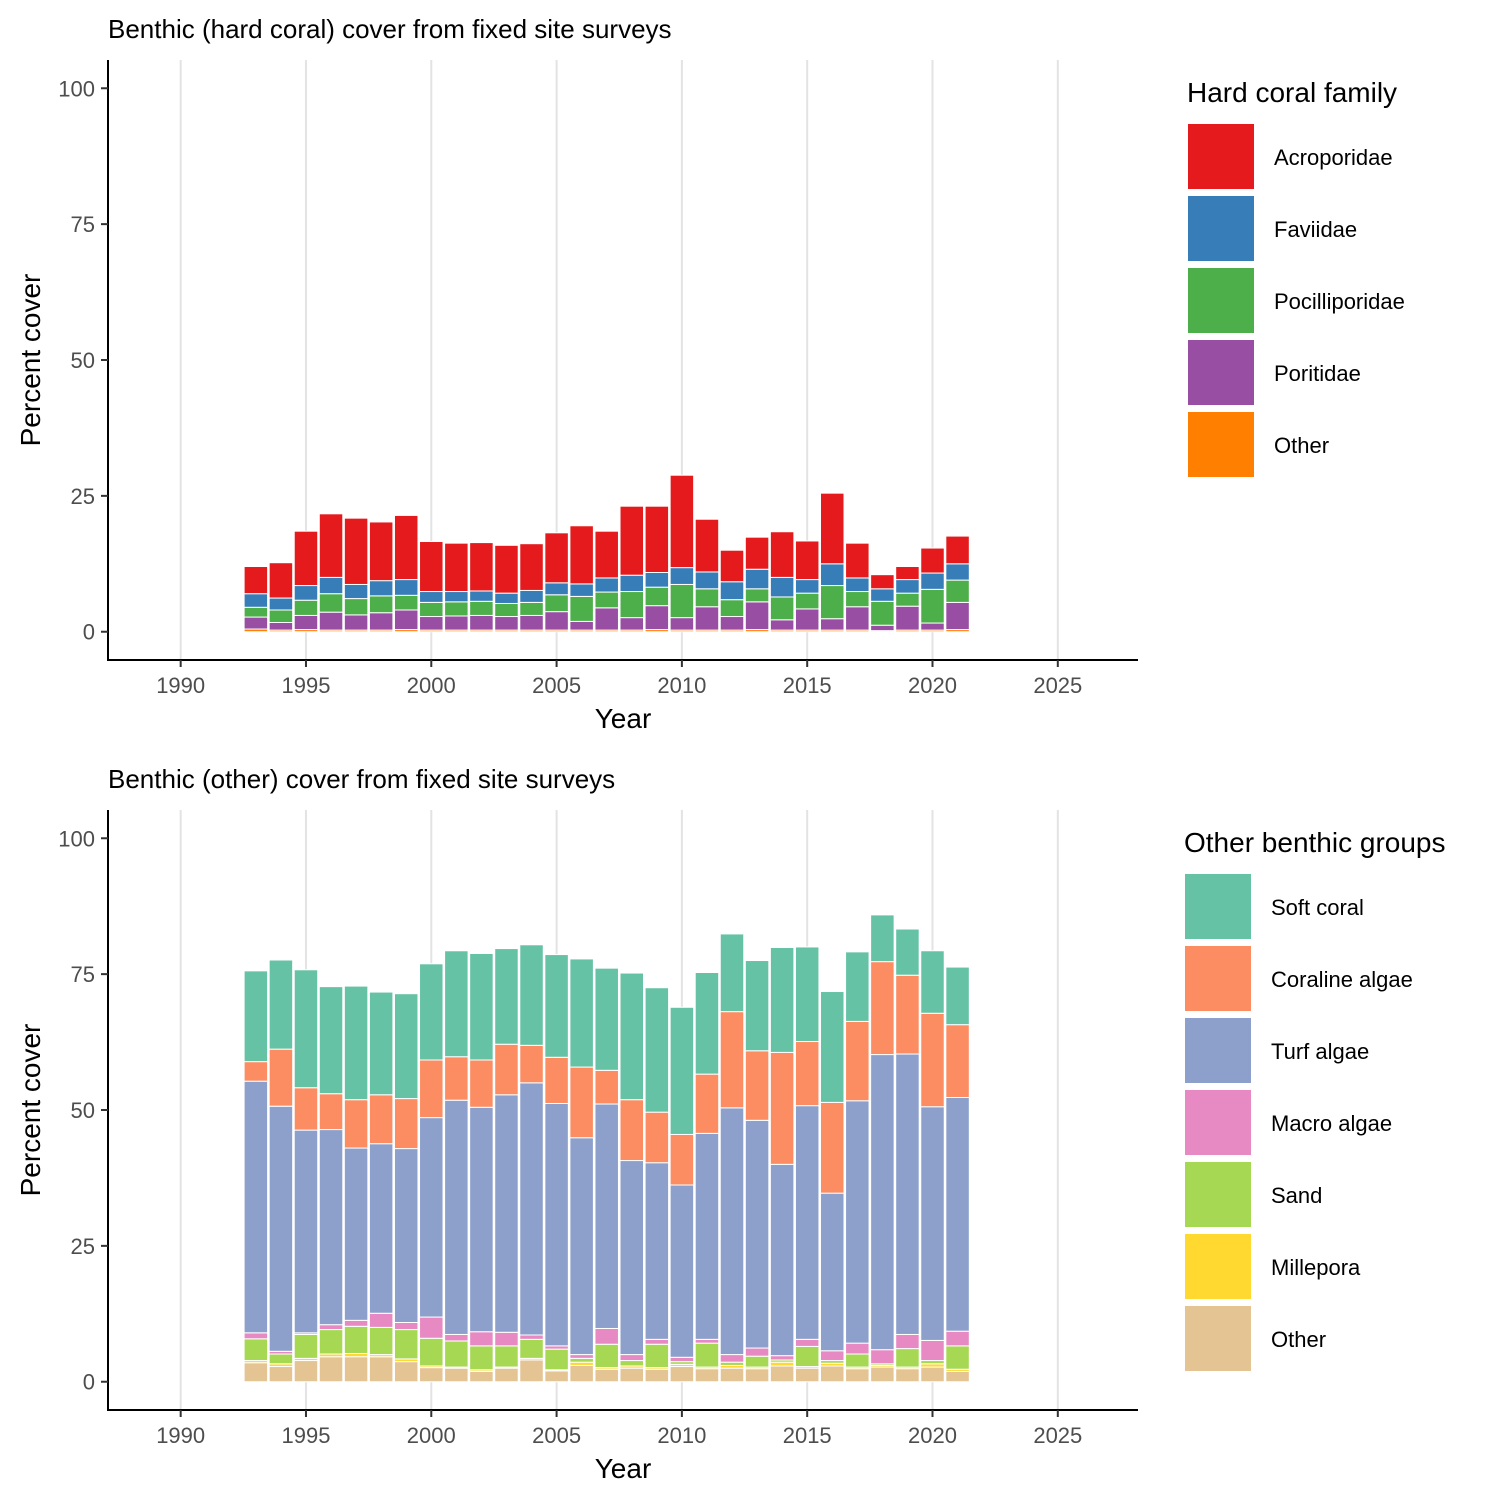  I want to click on bar-other-1998, so click(381, 1369).